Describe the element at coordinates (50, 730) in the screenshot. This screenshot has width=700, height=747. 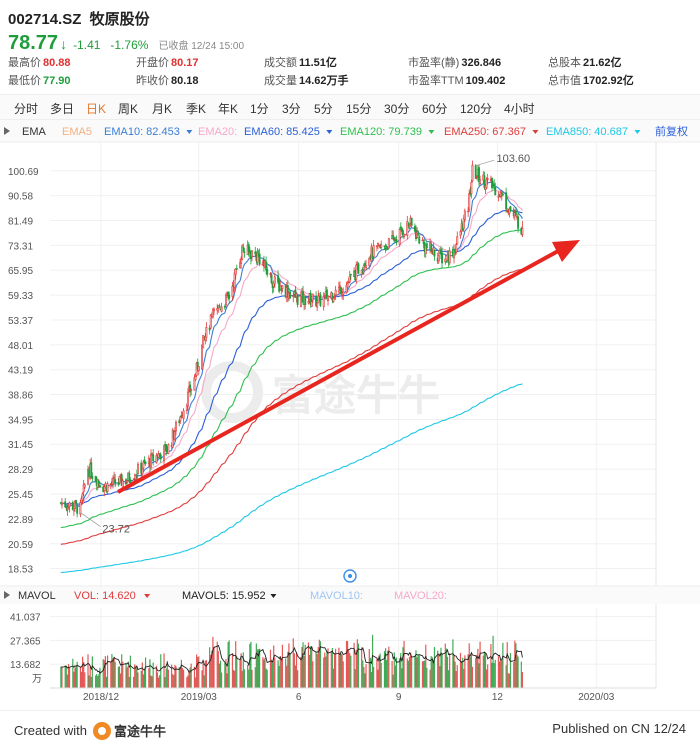
I see `created-label: Created with` at that location.